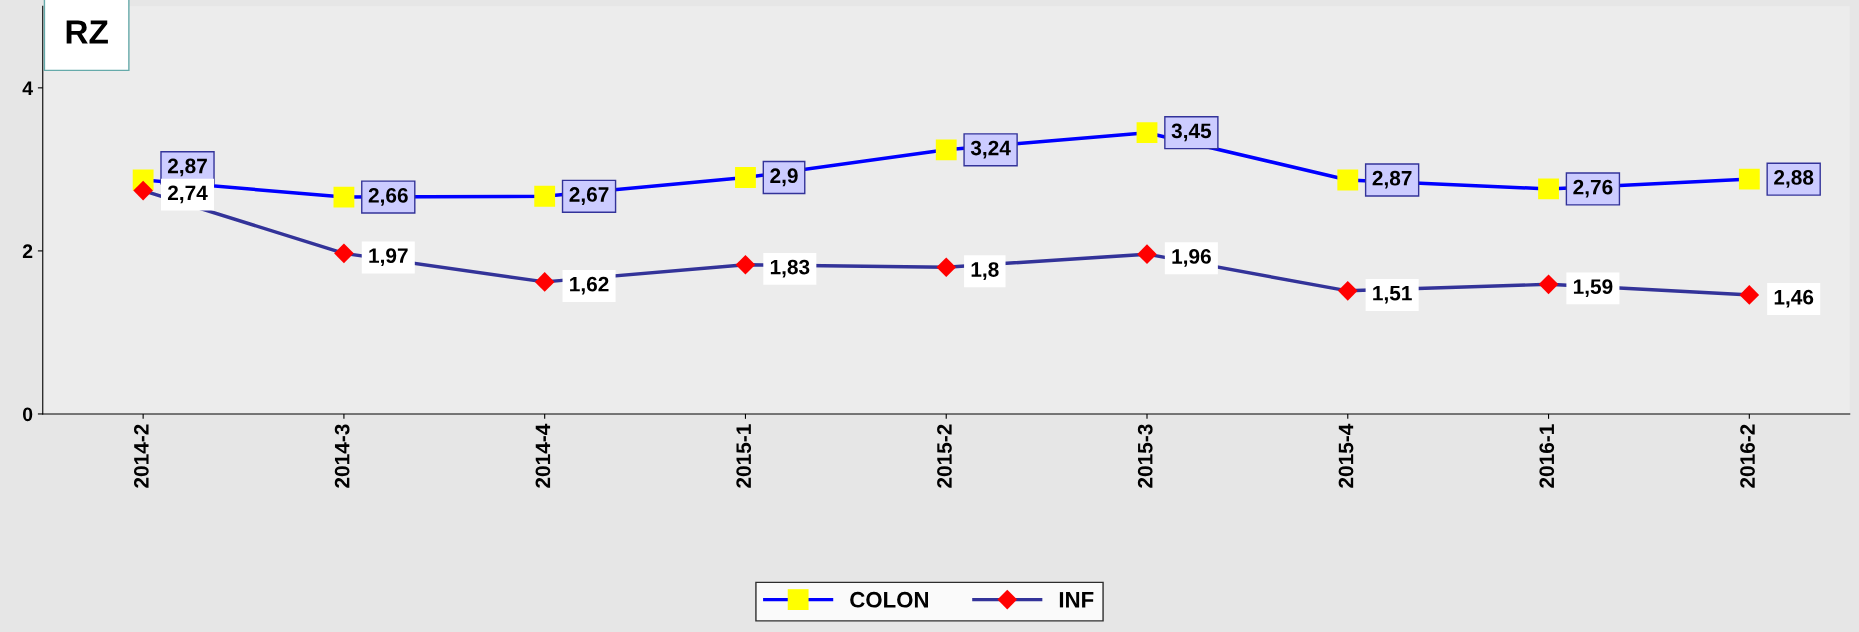 The height and width of the screenshot is (632, 1859). I want to click on data-label: 1,96, so click(1191, 258).